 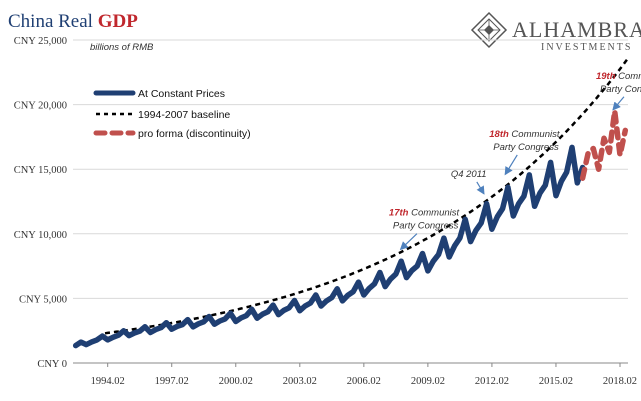 What do you see at coordinates (556, 381) in the screenshot?
I see `x-tick-label: 2015.02` at bounding box center [556, 381].